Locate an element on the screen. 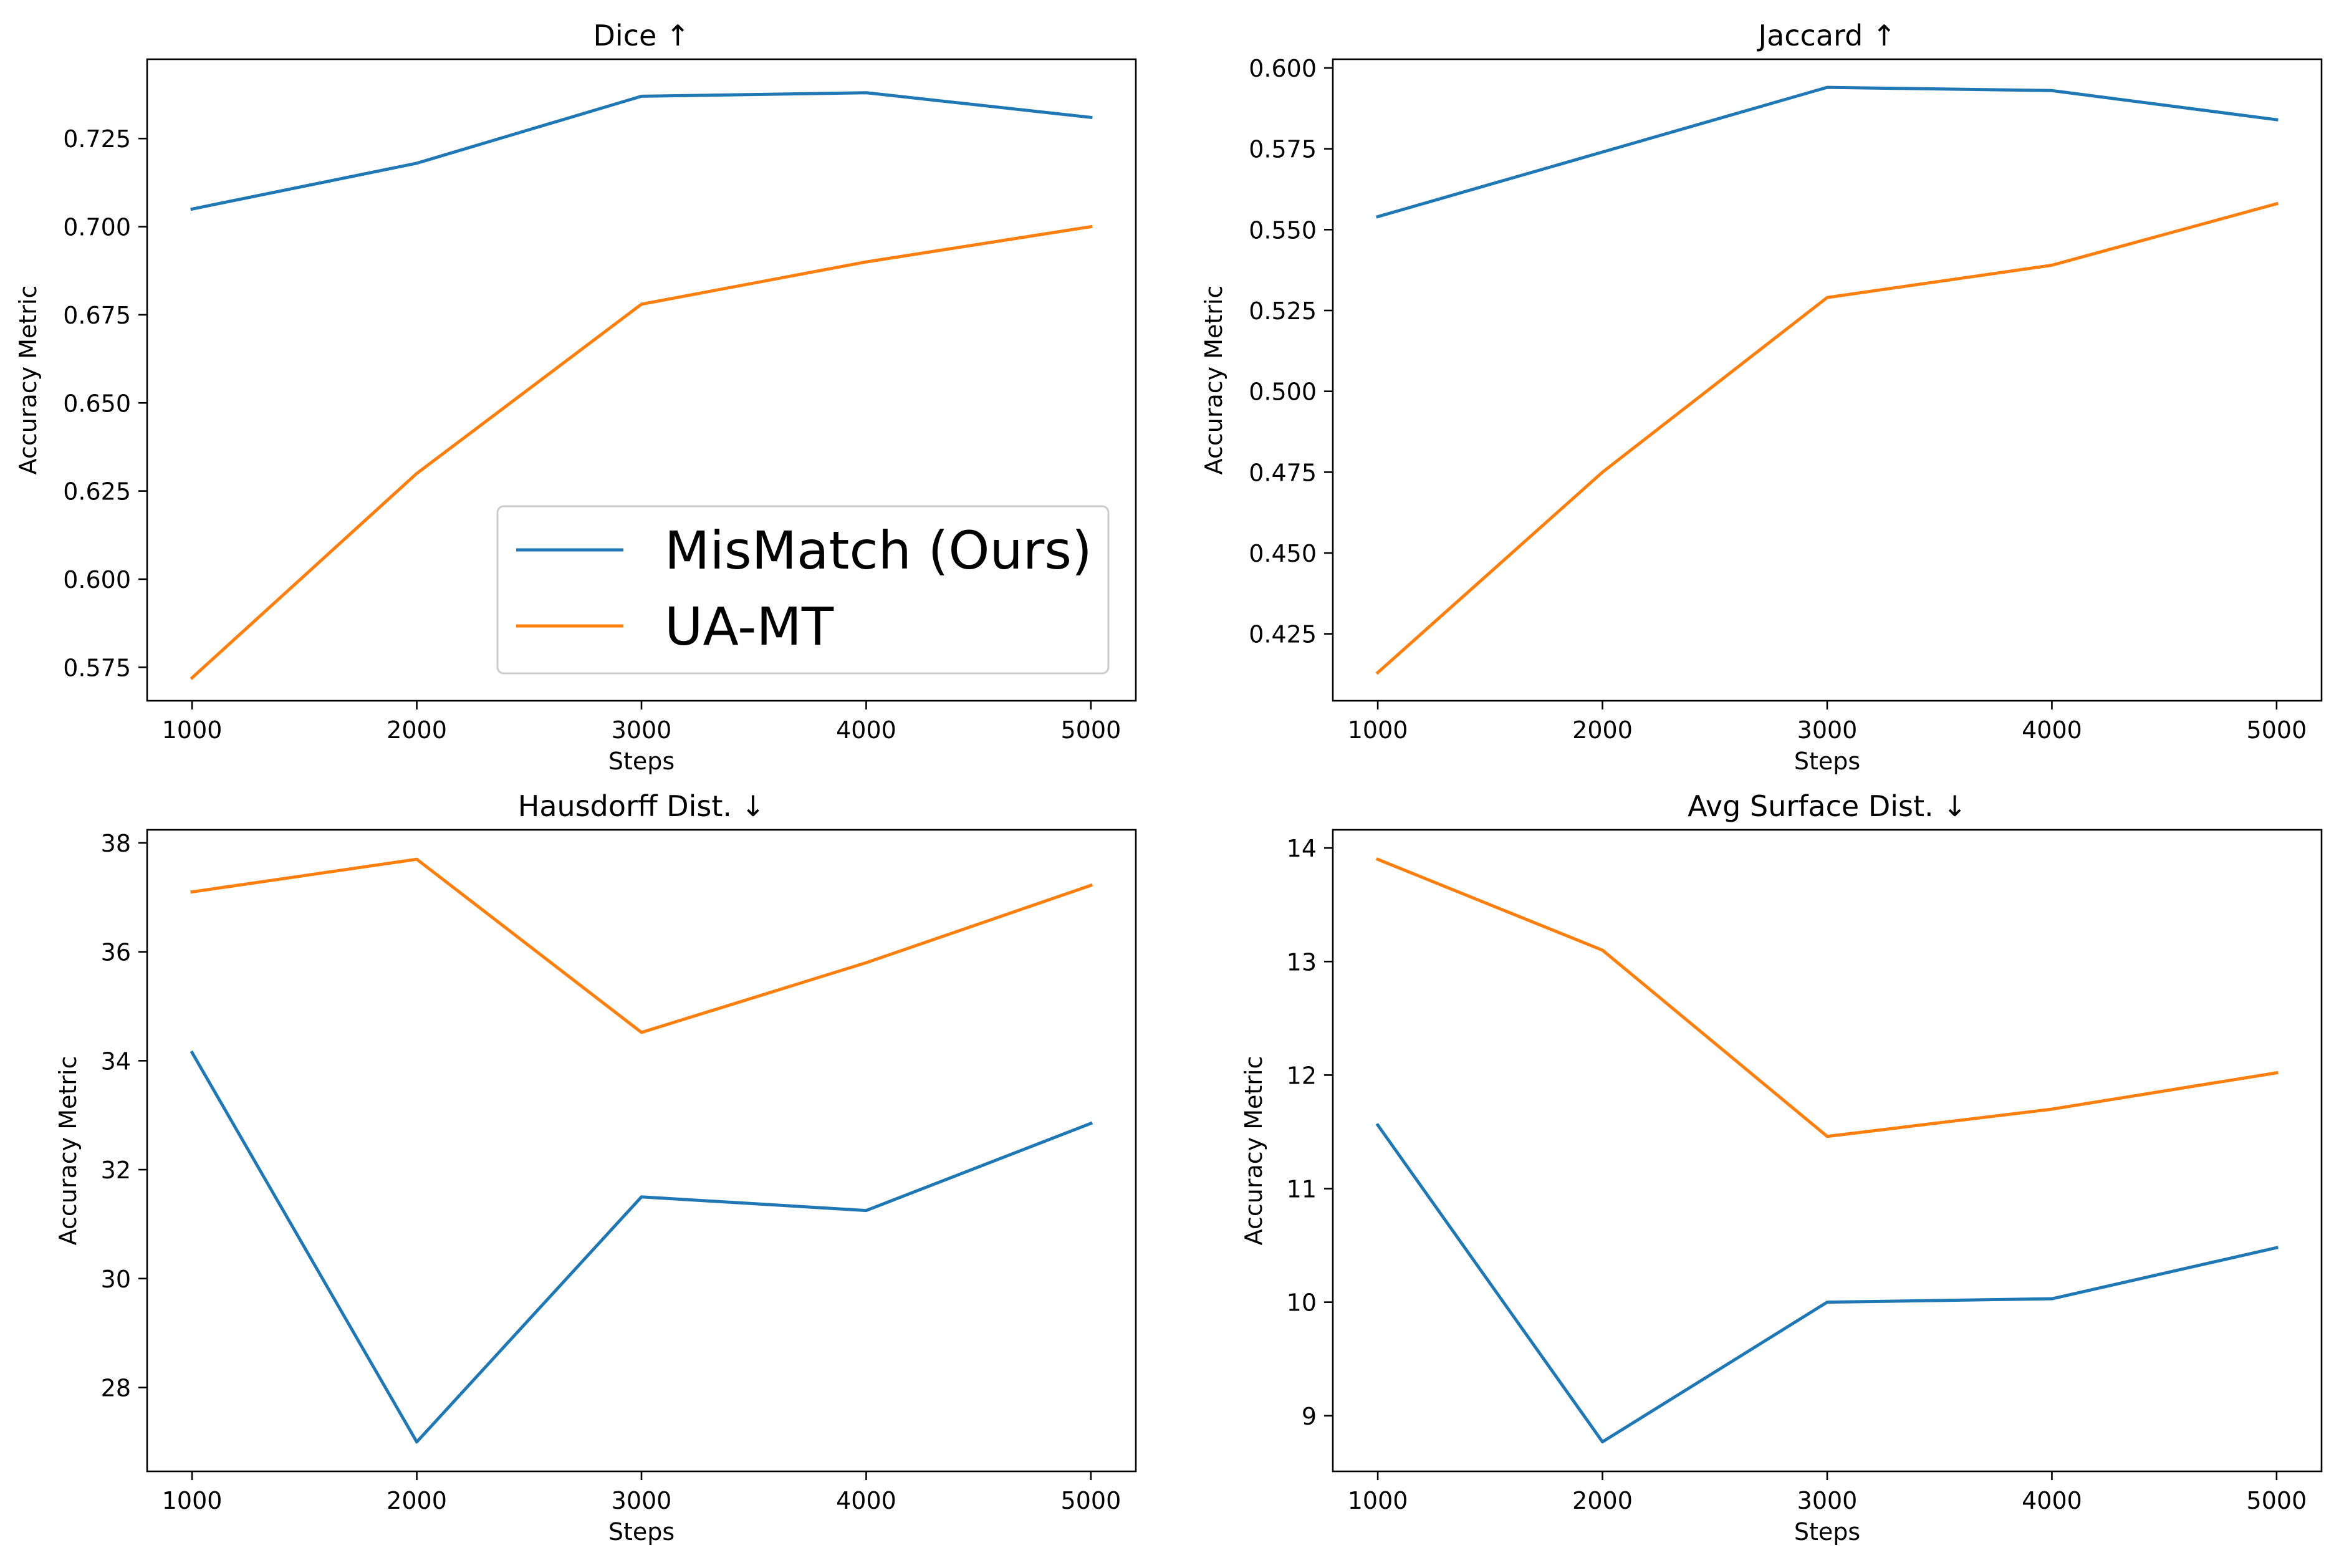  y-tick-label: 34 is located at coordinates (116, 1061).